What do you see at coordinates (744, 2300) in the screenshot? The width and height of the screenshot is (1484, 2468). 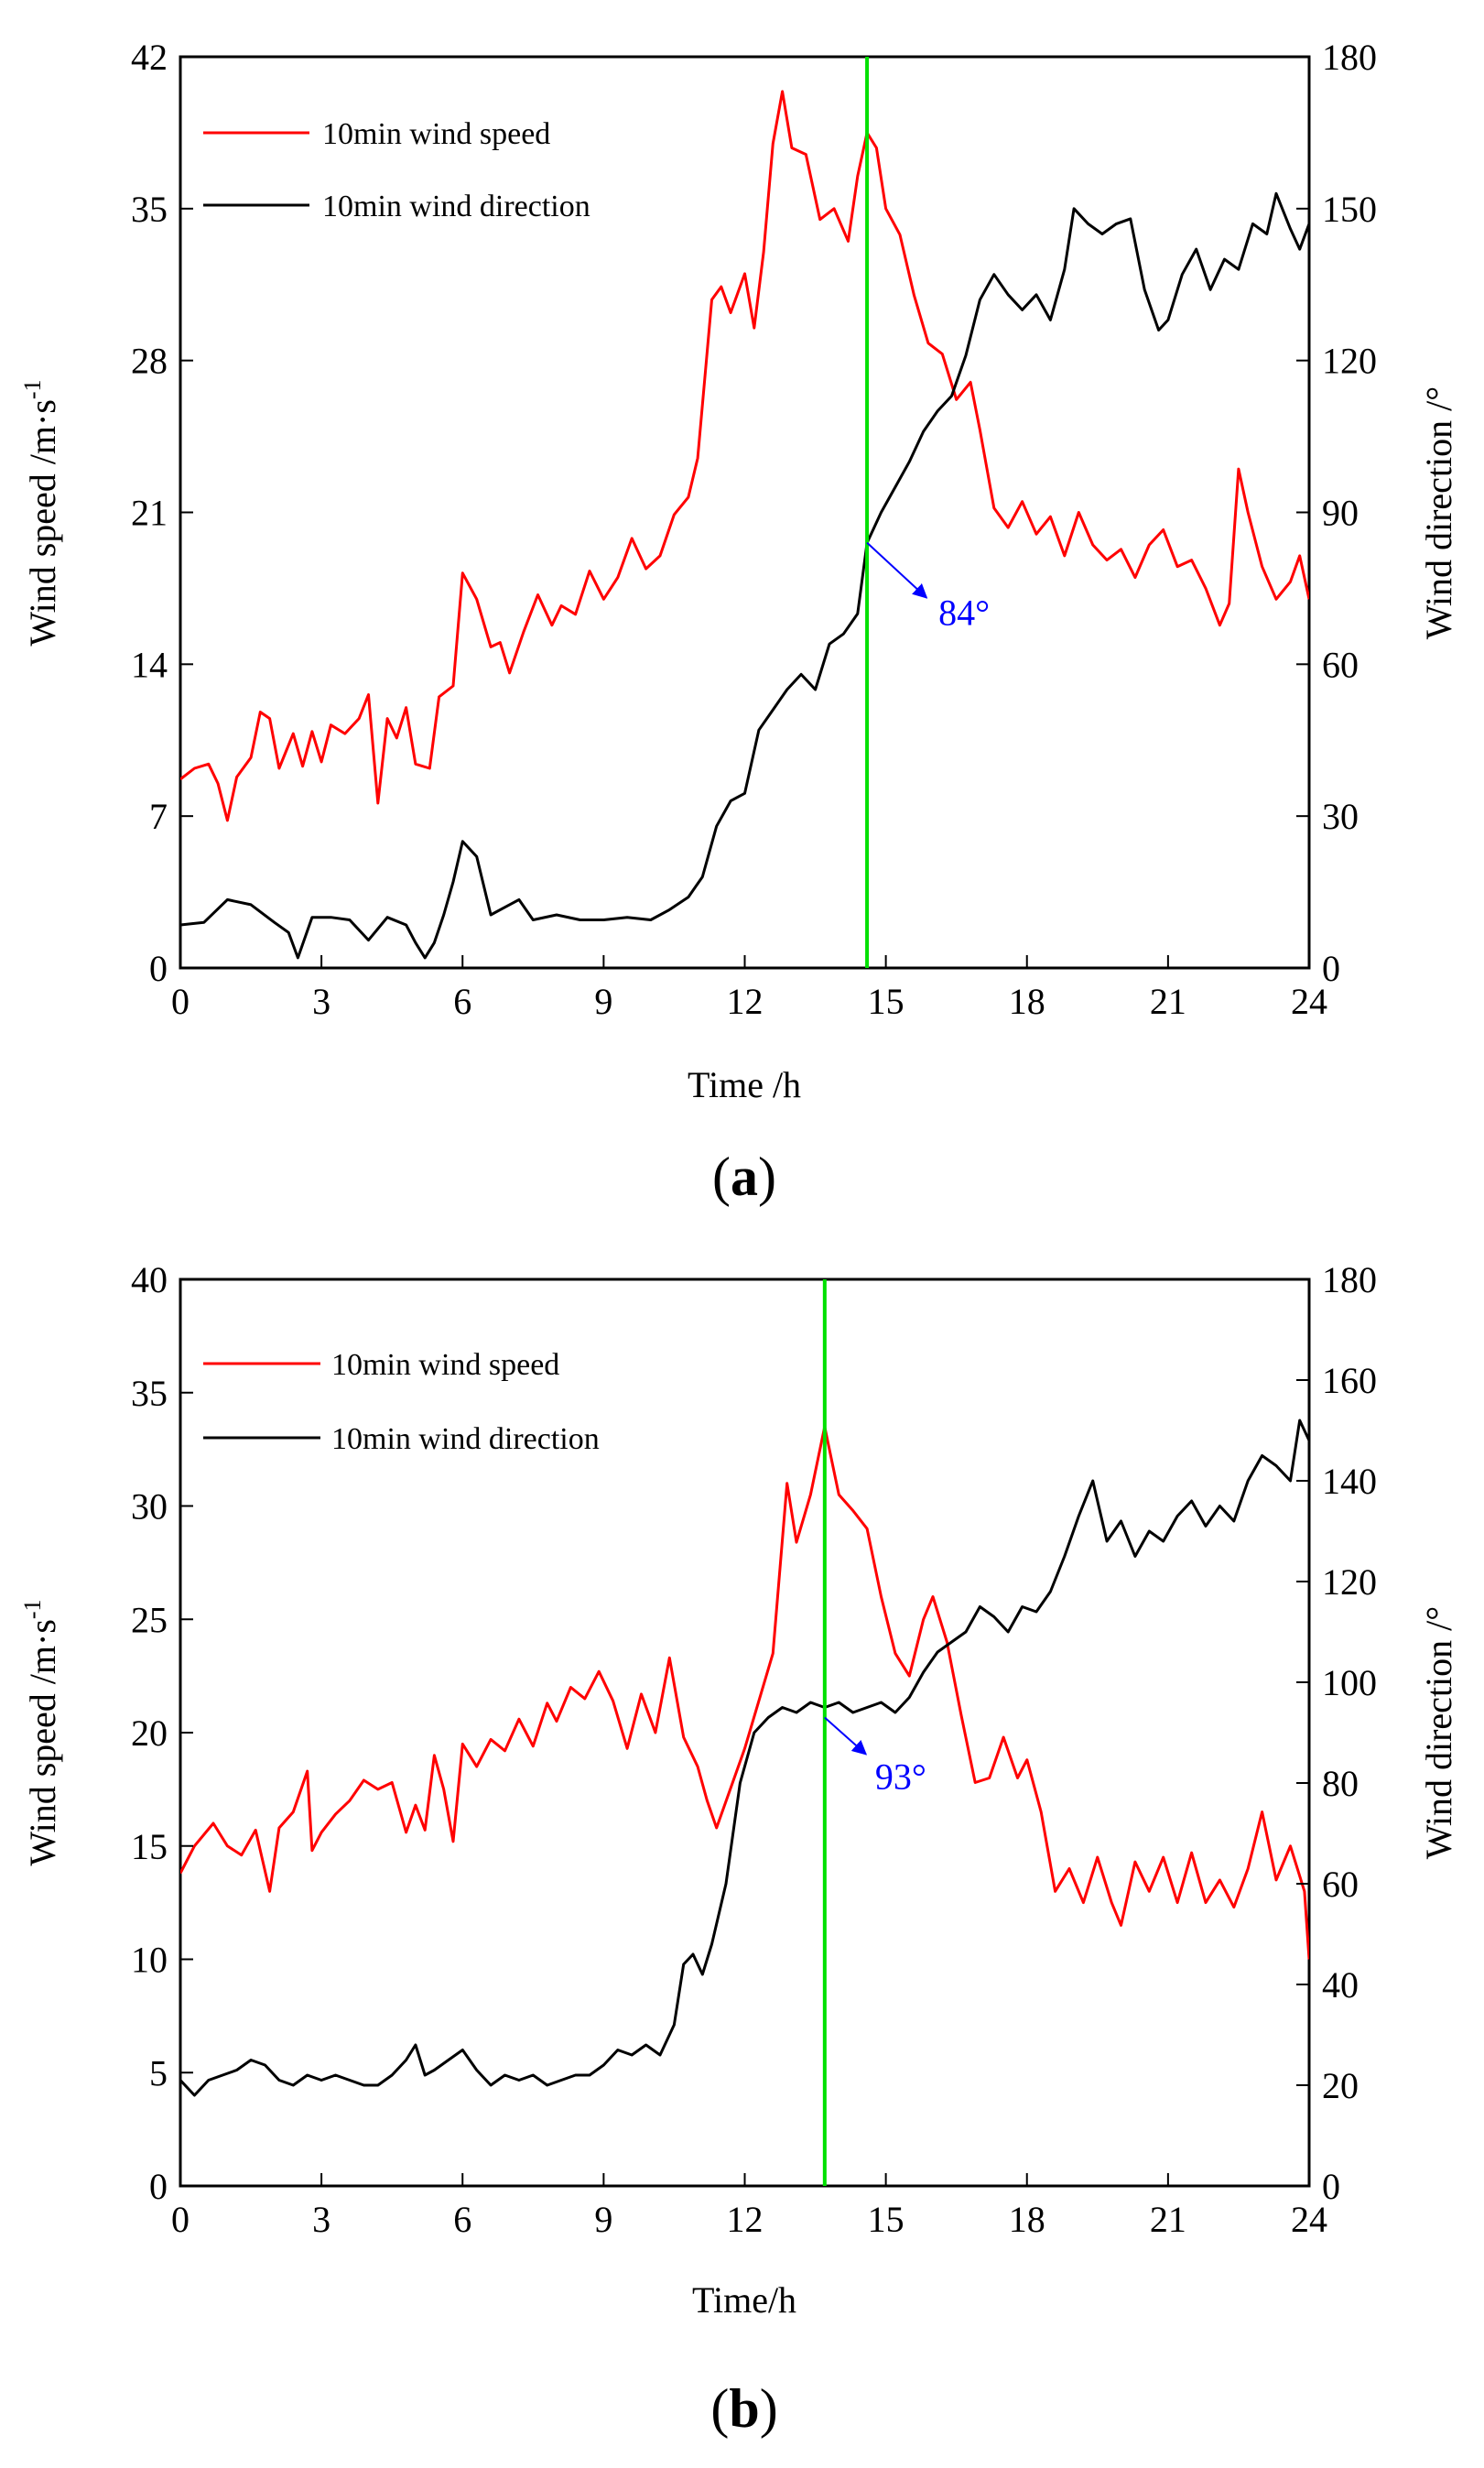 I see `x-axis-title: Time/h` at bounding box center [744, 2300].